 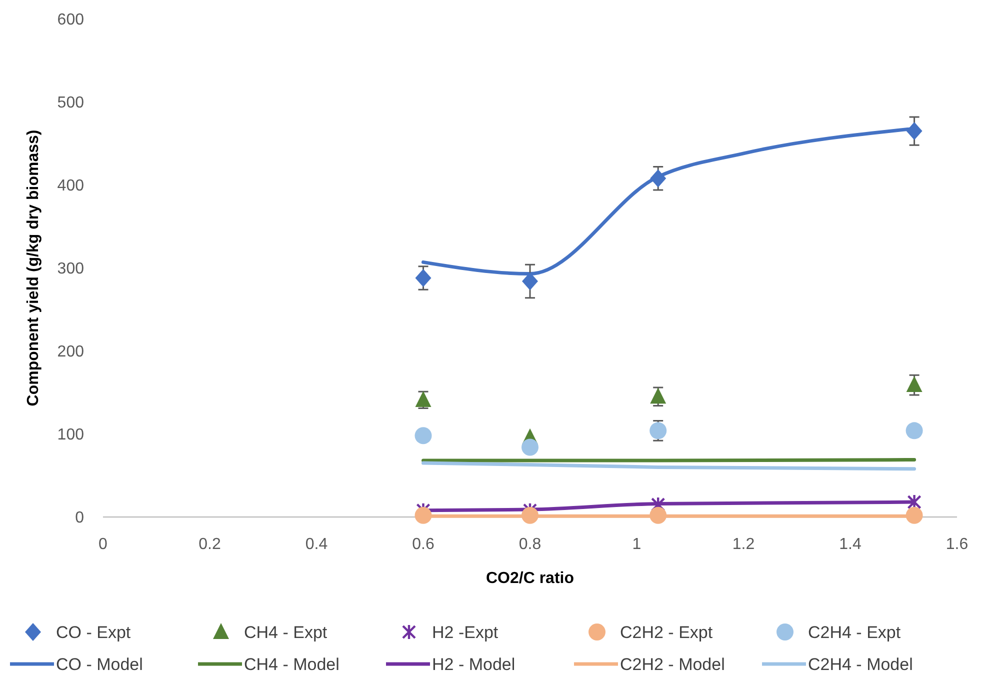 What do you see at coordinates (743, 544) in the screenshot?
I see `x-tick-label: 1.2` at bounding box center [743, 544].